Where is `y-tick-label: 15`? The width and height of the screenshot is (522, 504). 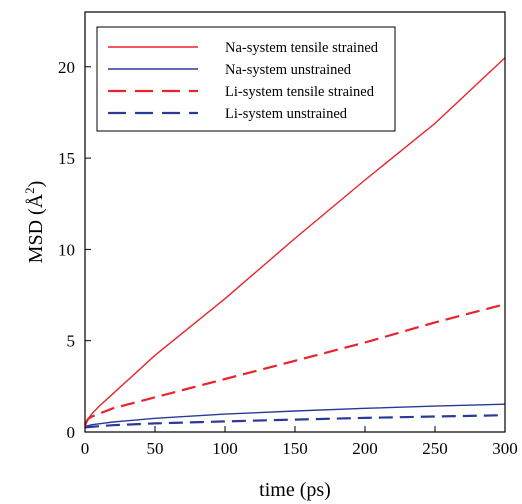
y-tick-label: 15 is located at coordinates (66, 158).